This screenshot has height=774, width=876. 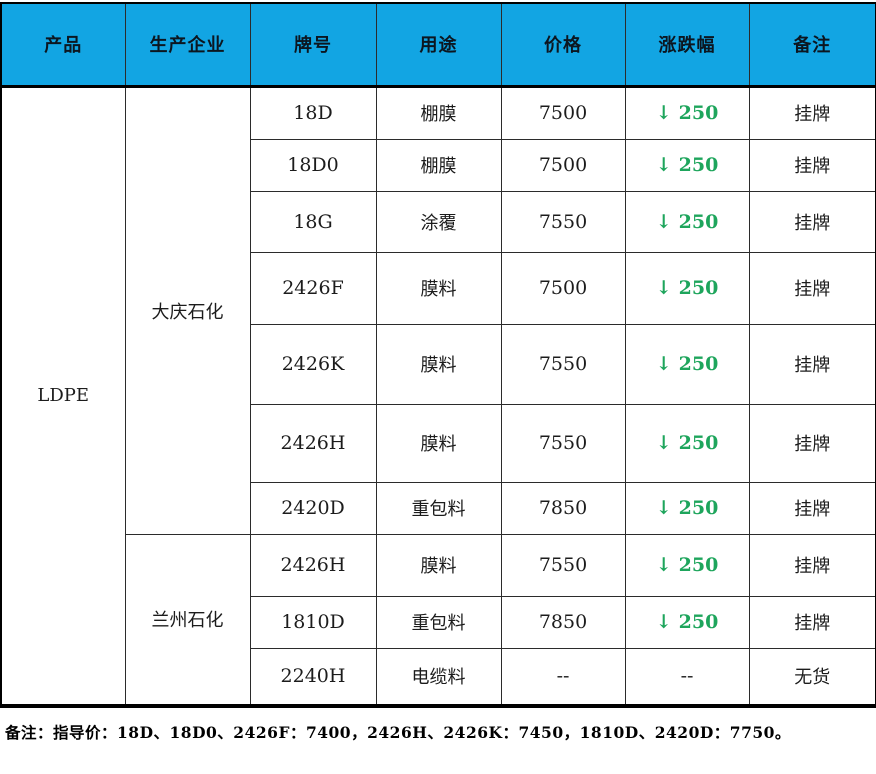 I want to click on cell-grade: 18D0, so click(x=313, y=165).